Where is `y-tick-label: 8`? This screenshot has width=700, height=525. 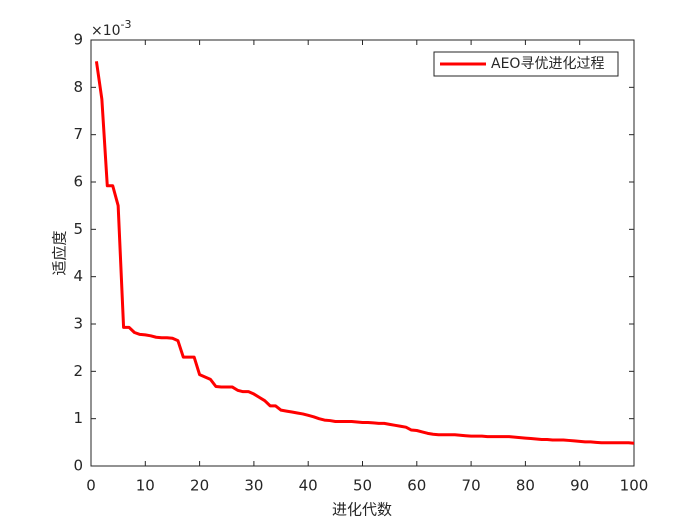
y-tick-label: 8 is located at coordinates (78, 87).